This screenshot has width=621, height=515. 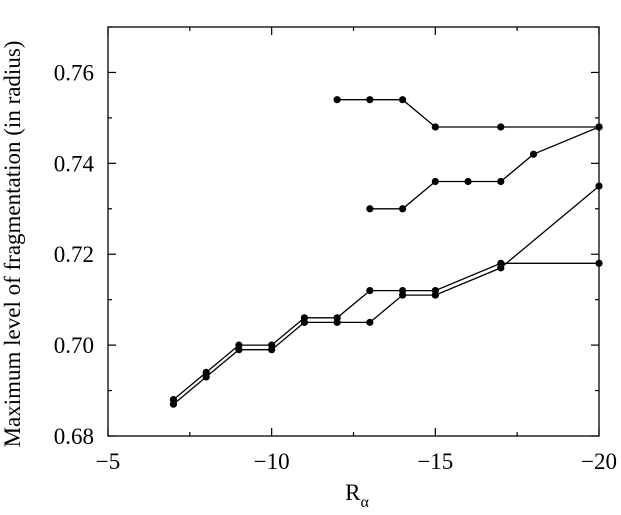 I want to click on y-tick-label: 0.76, so click(x=74, y=72).